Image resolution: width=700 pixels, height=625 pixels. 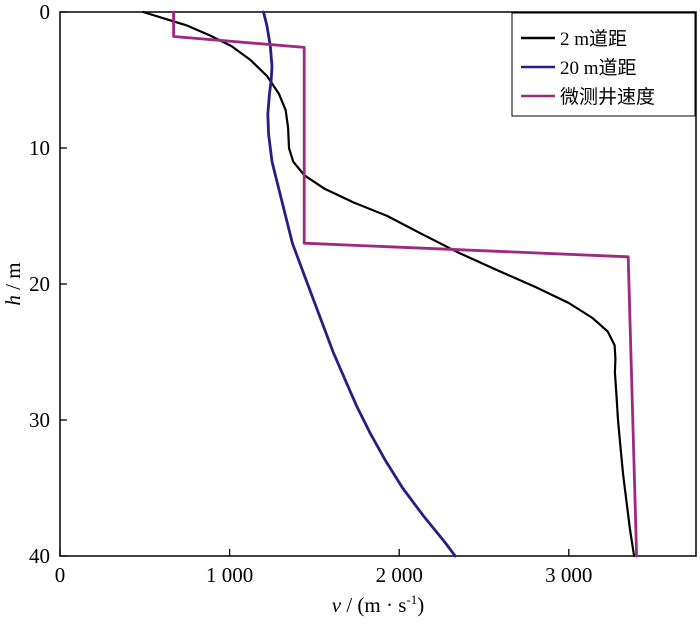 What do you see at coordinates (229, 575) in the screenshot?
I see `x-tick-label-1: 1 000` at bounding box center [229, 575].